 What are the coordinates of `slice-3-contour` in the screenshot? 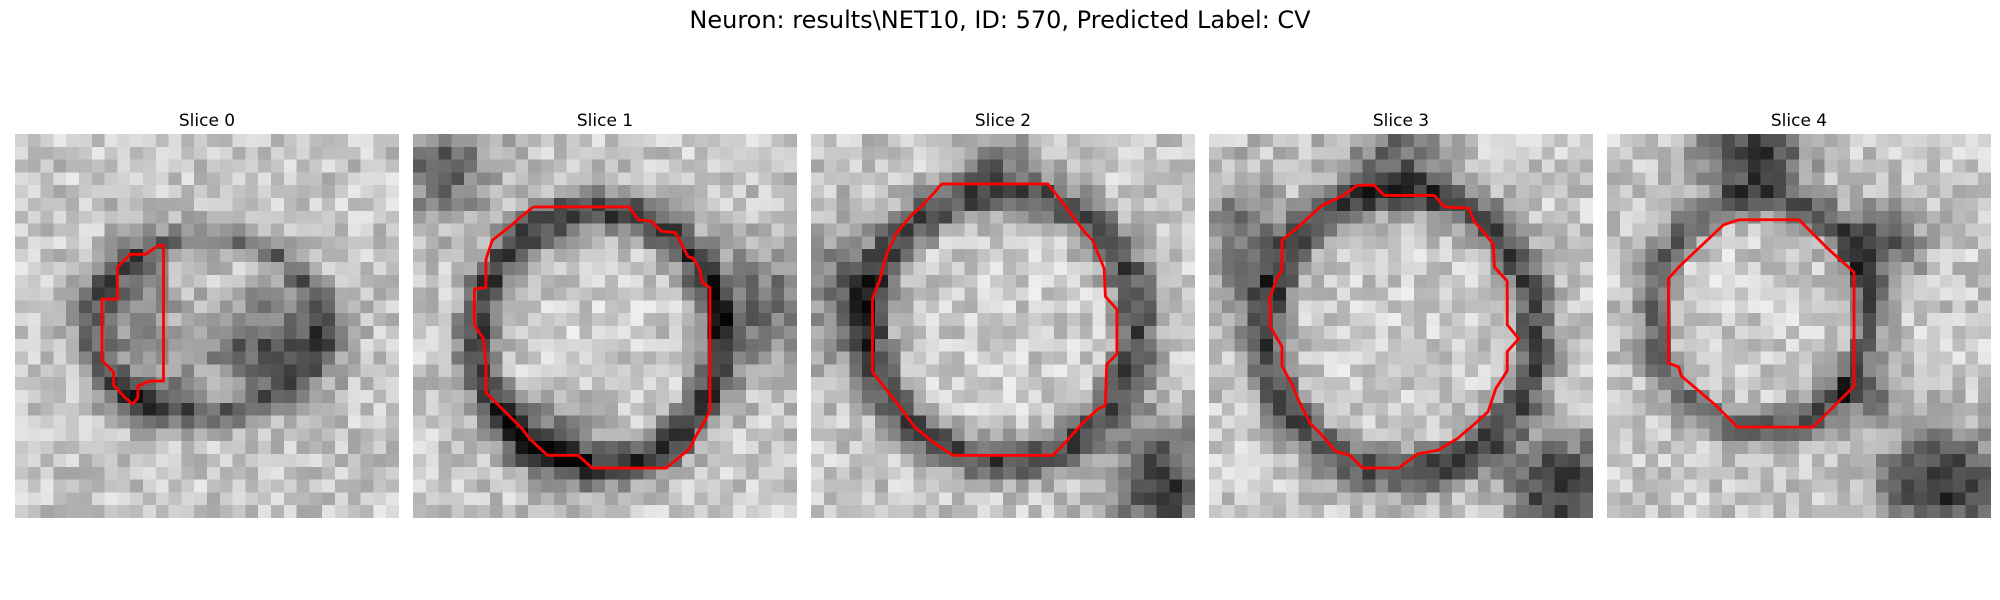 It's located at (1401, 326).